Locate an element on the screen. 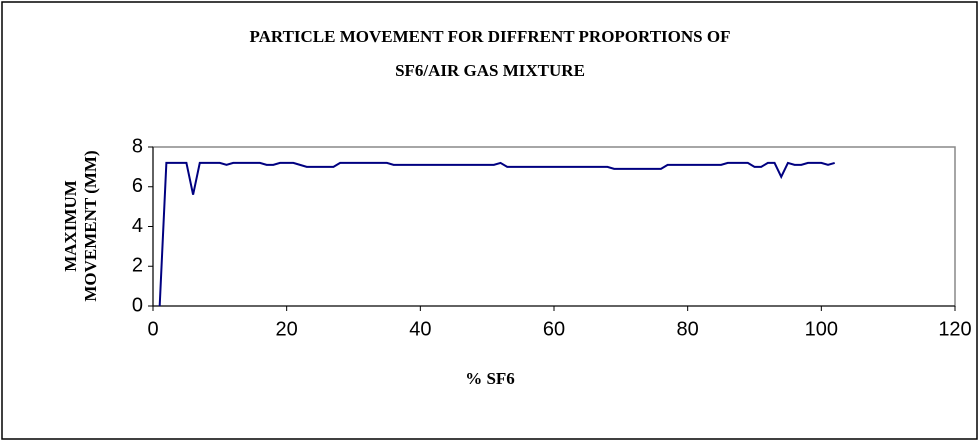  x-tick-label: 60 is located at coordinates (554, 329).